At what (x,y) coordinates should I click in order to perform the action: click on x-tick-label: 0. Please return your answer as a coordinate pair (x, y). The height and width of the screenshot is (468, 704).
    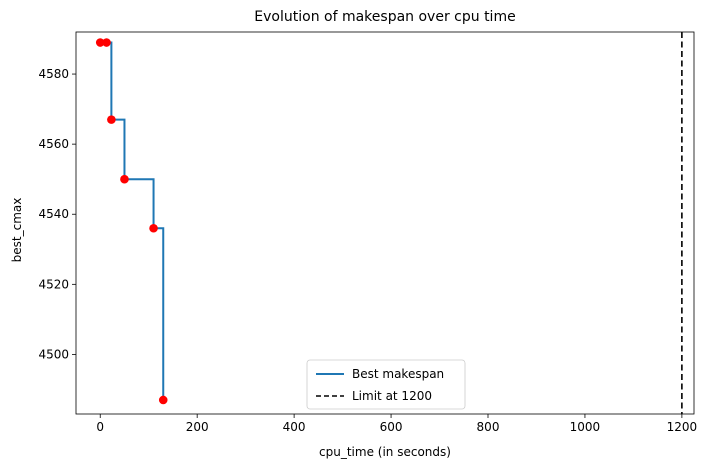
    Looking at the image, I should click on (100, 427).